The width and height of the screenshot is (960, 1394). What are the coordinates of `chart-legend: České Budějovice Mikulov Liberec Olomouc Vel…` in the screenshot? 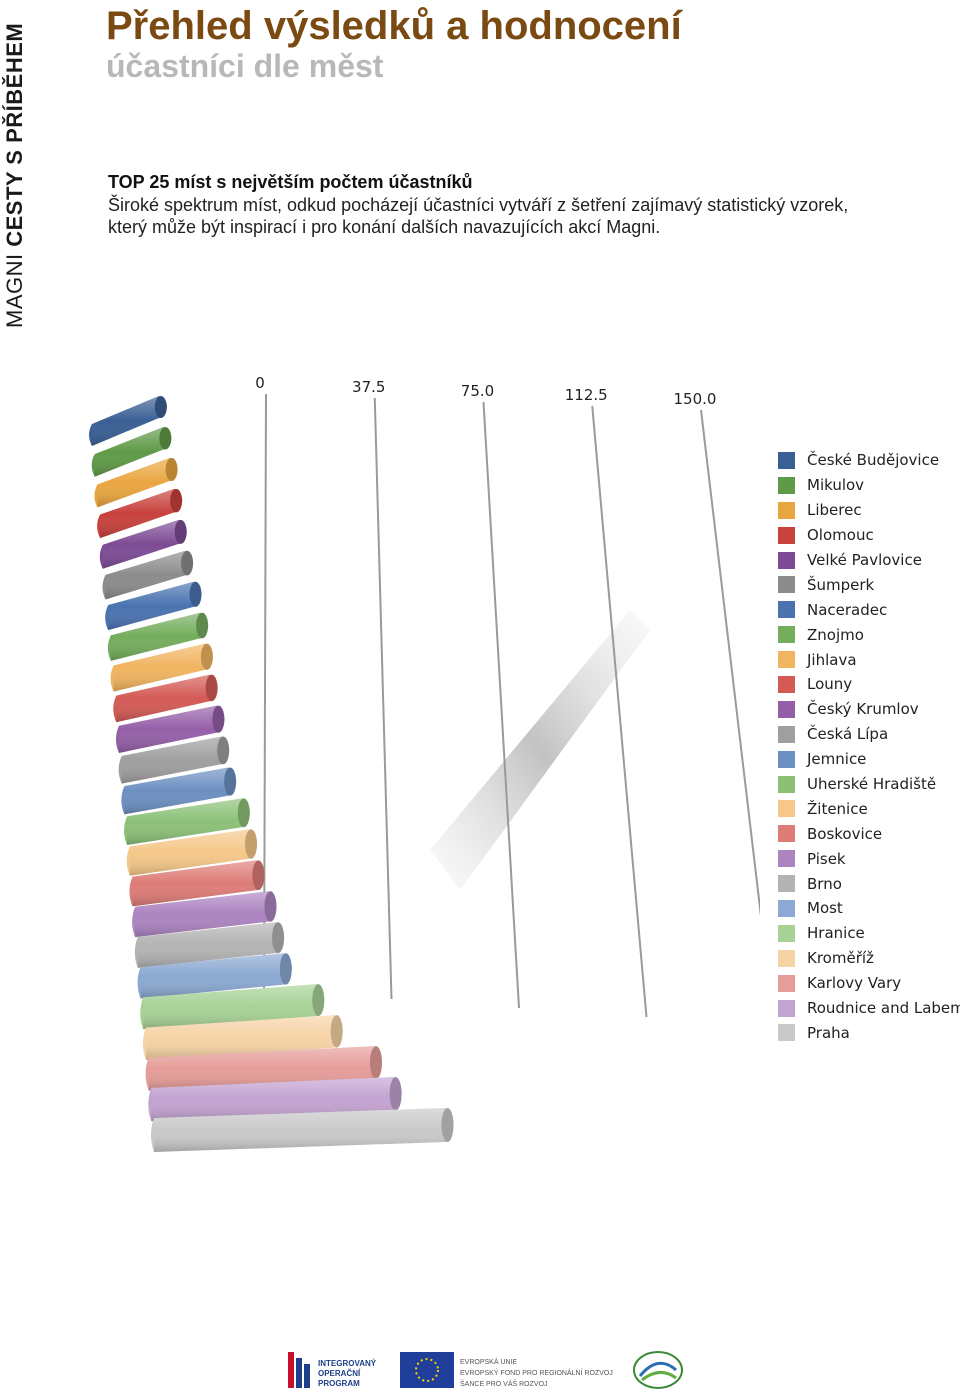 It's located at (869, 746).